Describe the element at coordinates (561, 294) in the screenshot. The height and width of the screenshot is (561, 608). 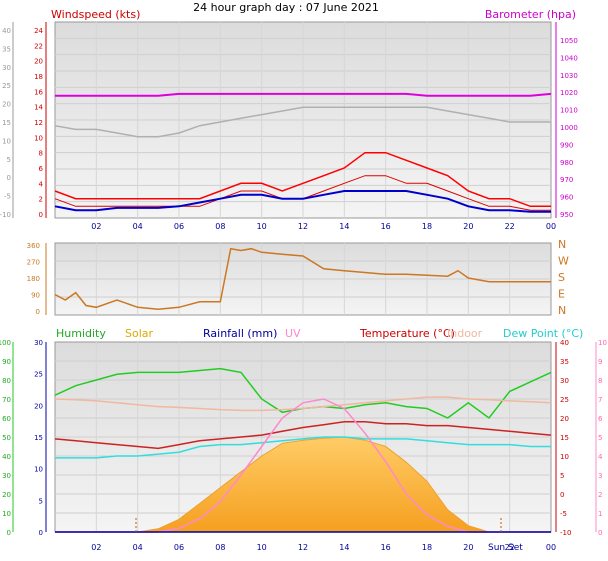
I see `compass-tick: E` at that location.